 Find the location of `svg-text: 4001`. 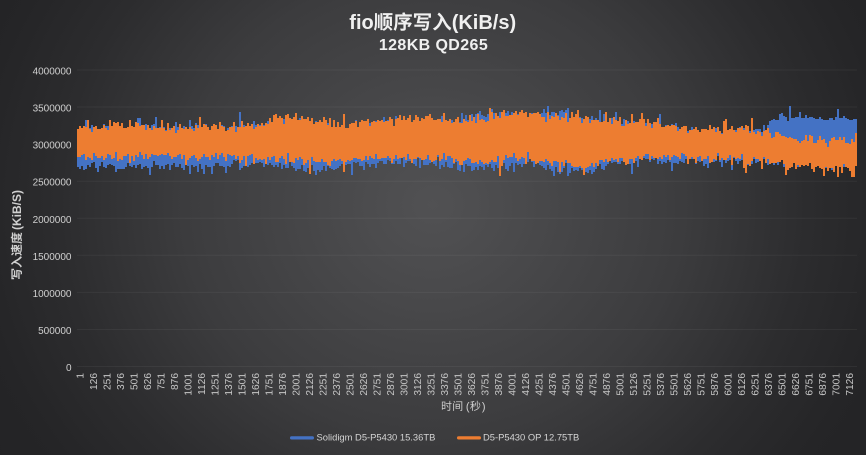

svg-text: 4001 is located at coordinates (513, 384).